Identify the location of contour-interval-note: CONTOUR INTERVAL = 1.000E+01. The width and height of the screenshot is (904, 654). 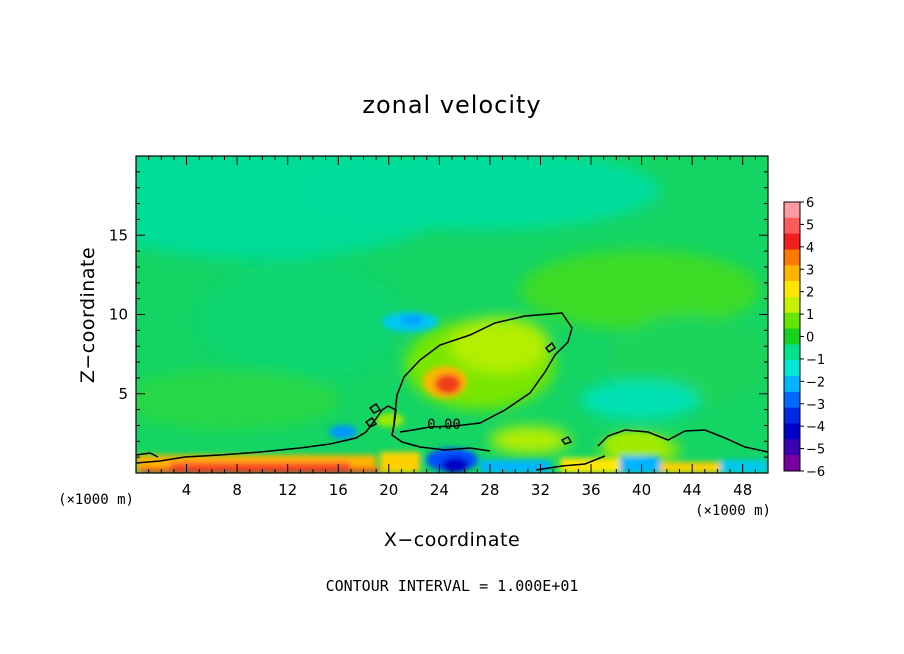
(452, 586).